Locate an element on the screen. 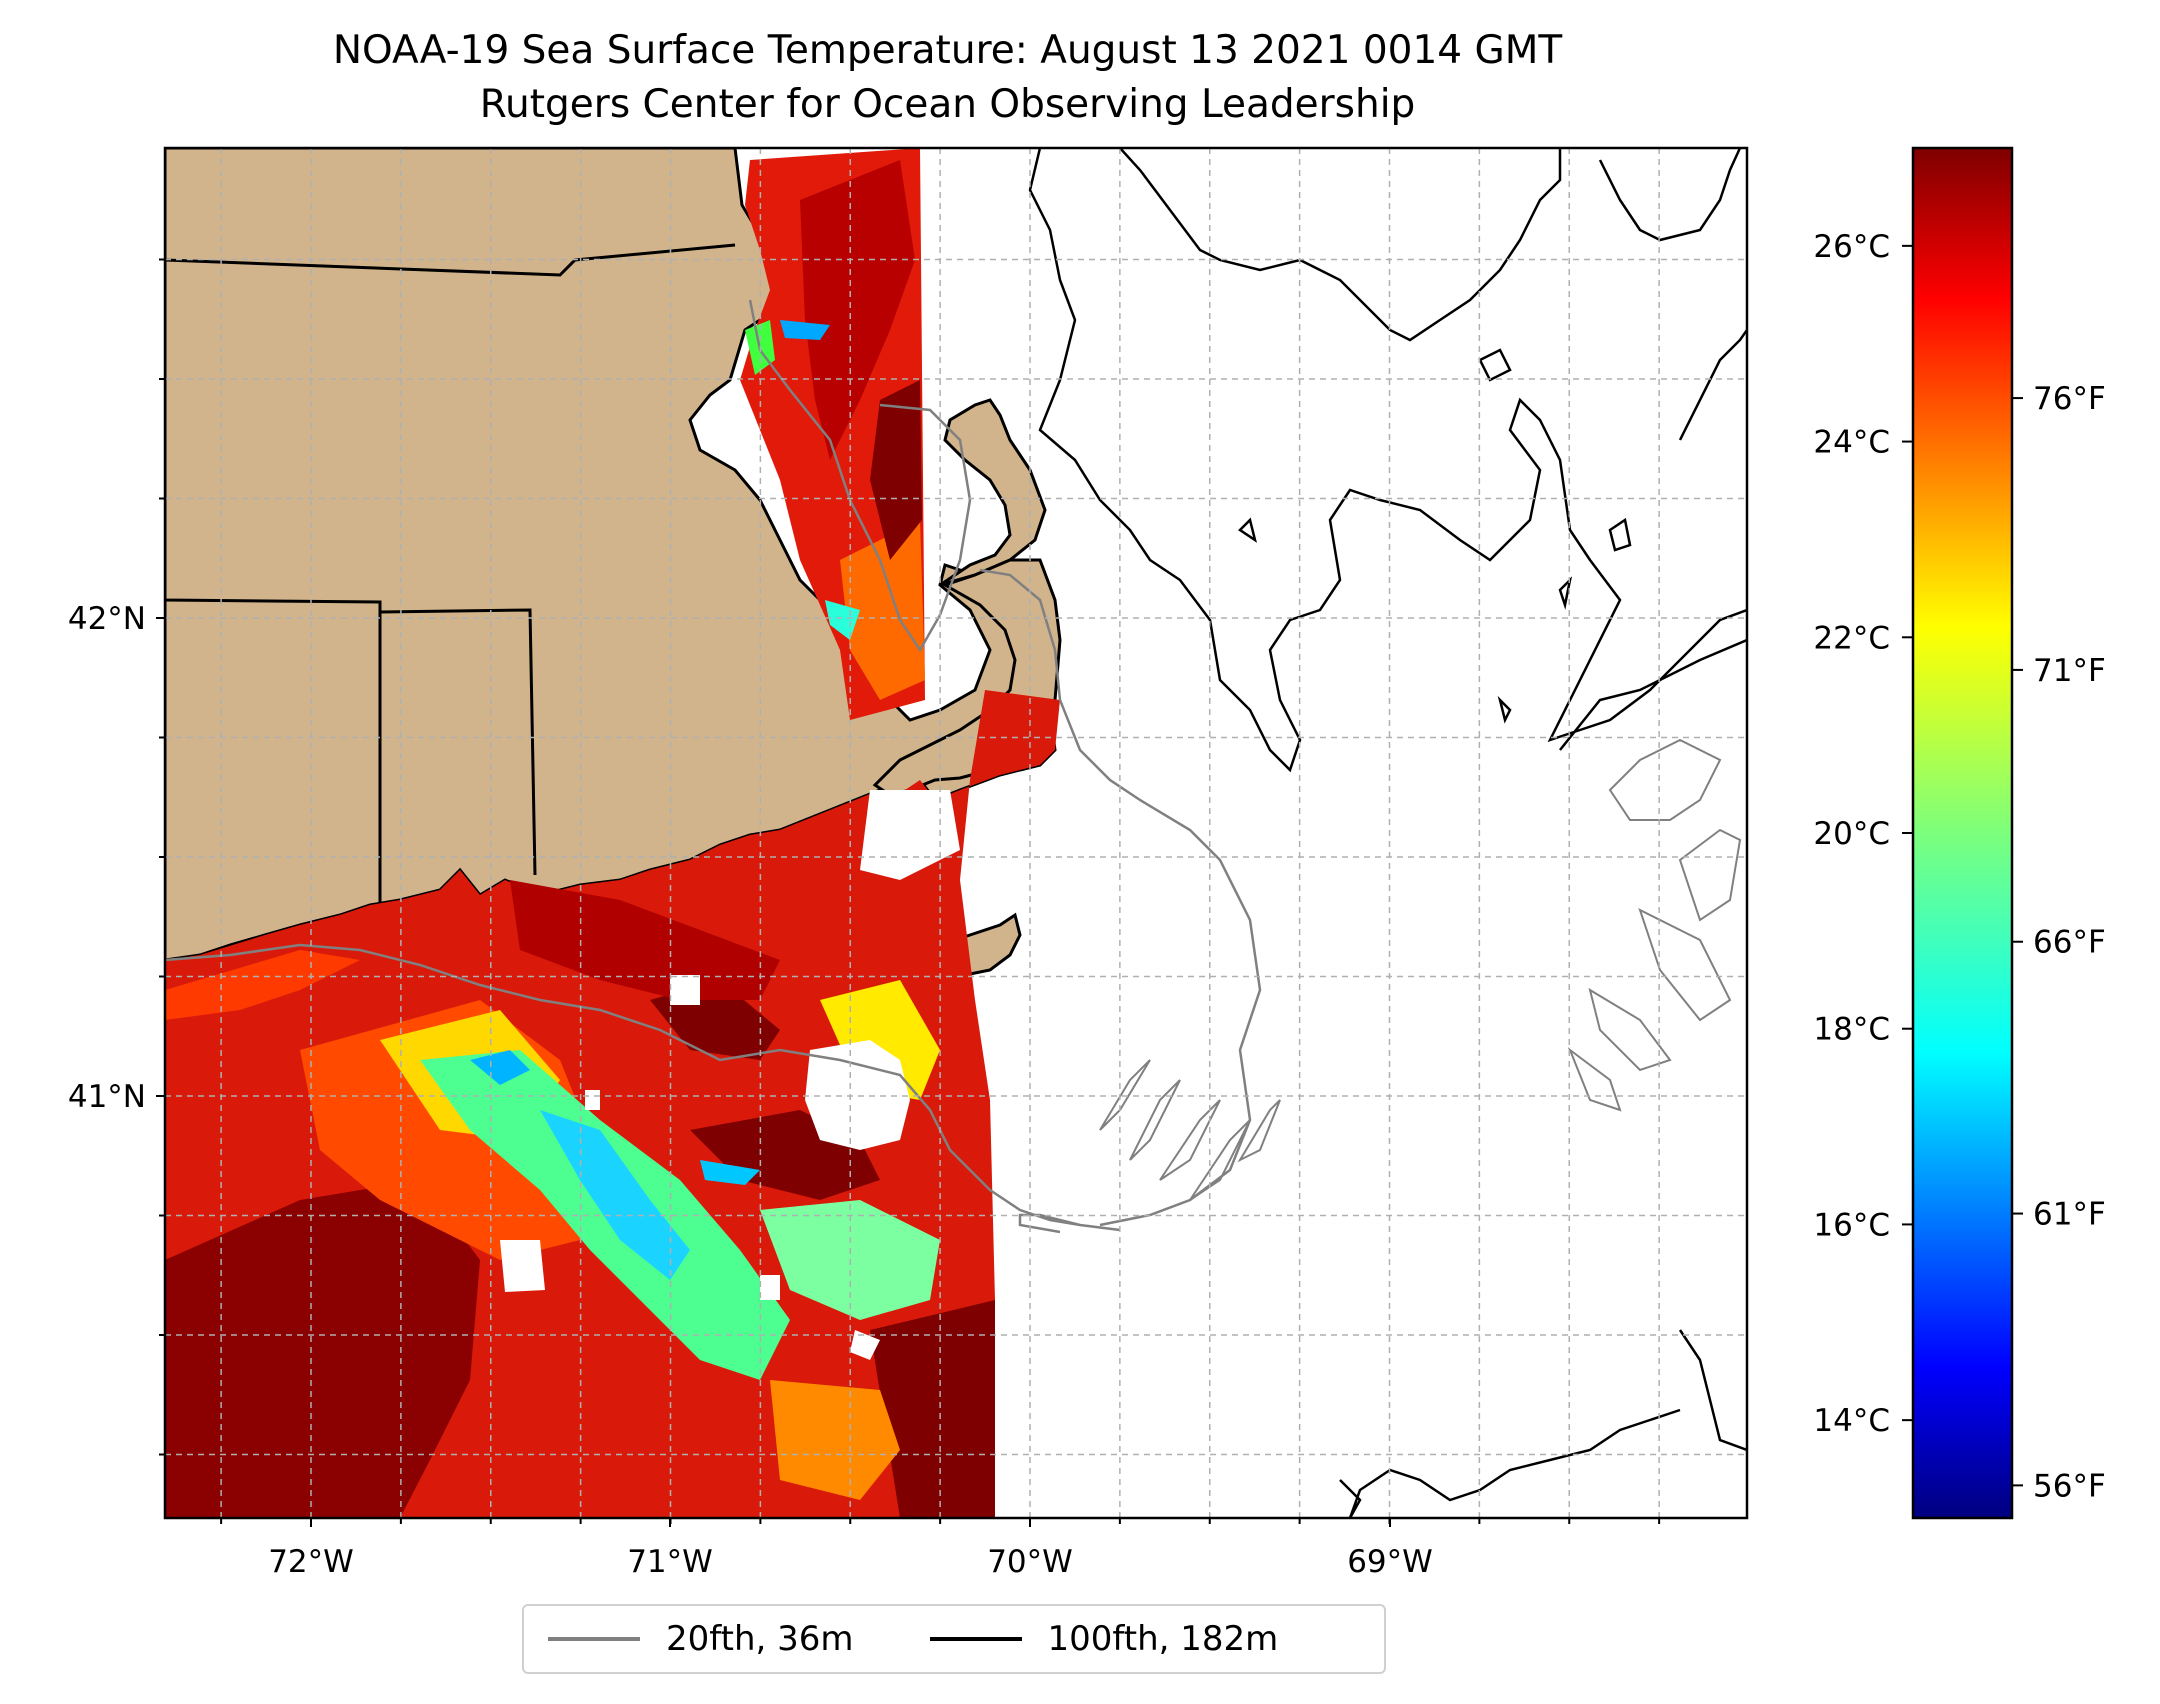  lon-tick-label: 70°W is located at coordinates (1030, 1562).